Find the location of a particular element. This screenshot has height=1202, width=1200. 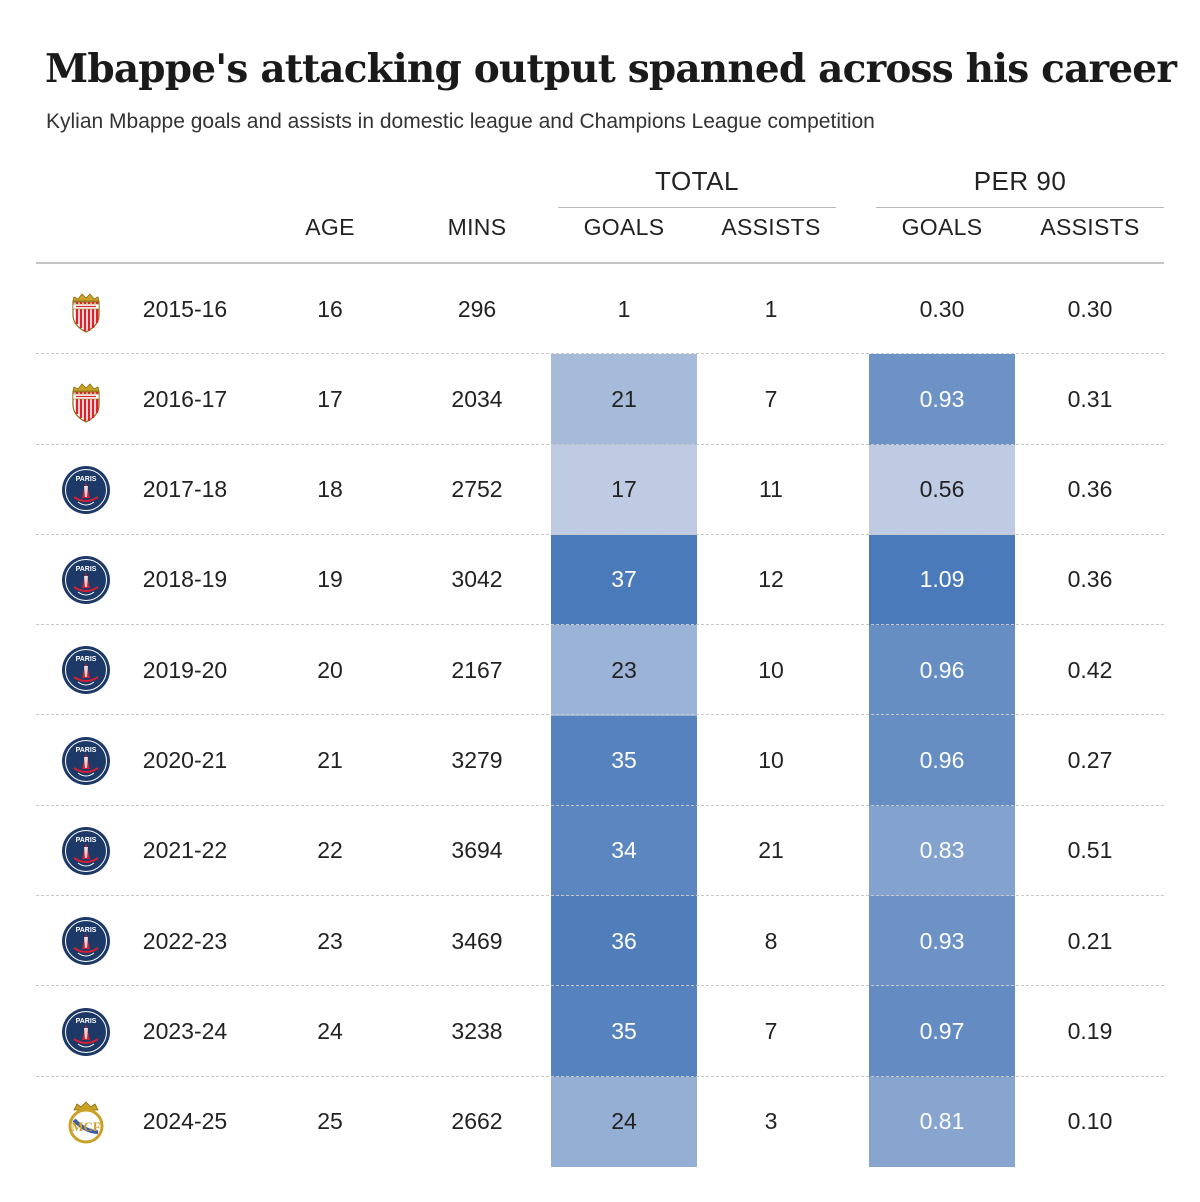

cell-per90-goals: 0.97 is located at coordinates (942, 1030).